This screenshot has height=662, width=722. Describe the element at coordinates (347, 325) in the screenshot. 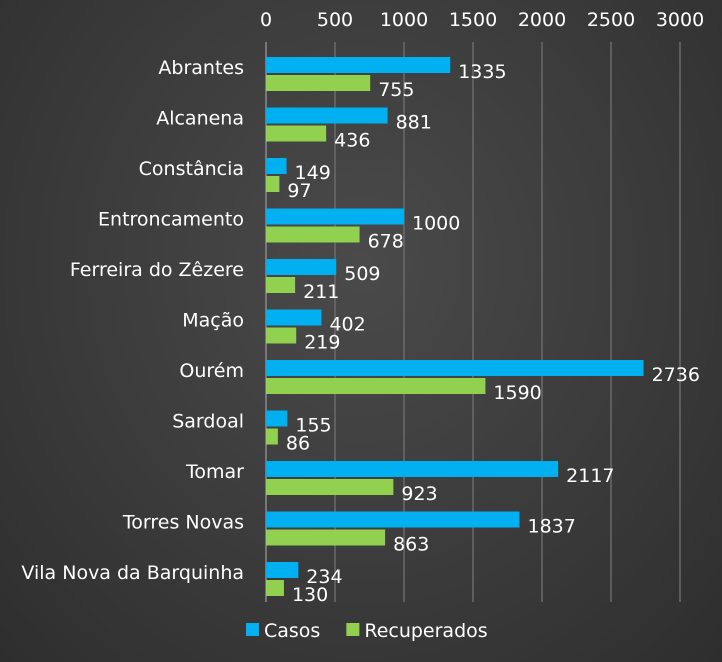

I see `data-label-casos: 402` at that location.